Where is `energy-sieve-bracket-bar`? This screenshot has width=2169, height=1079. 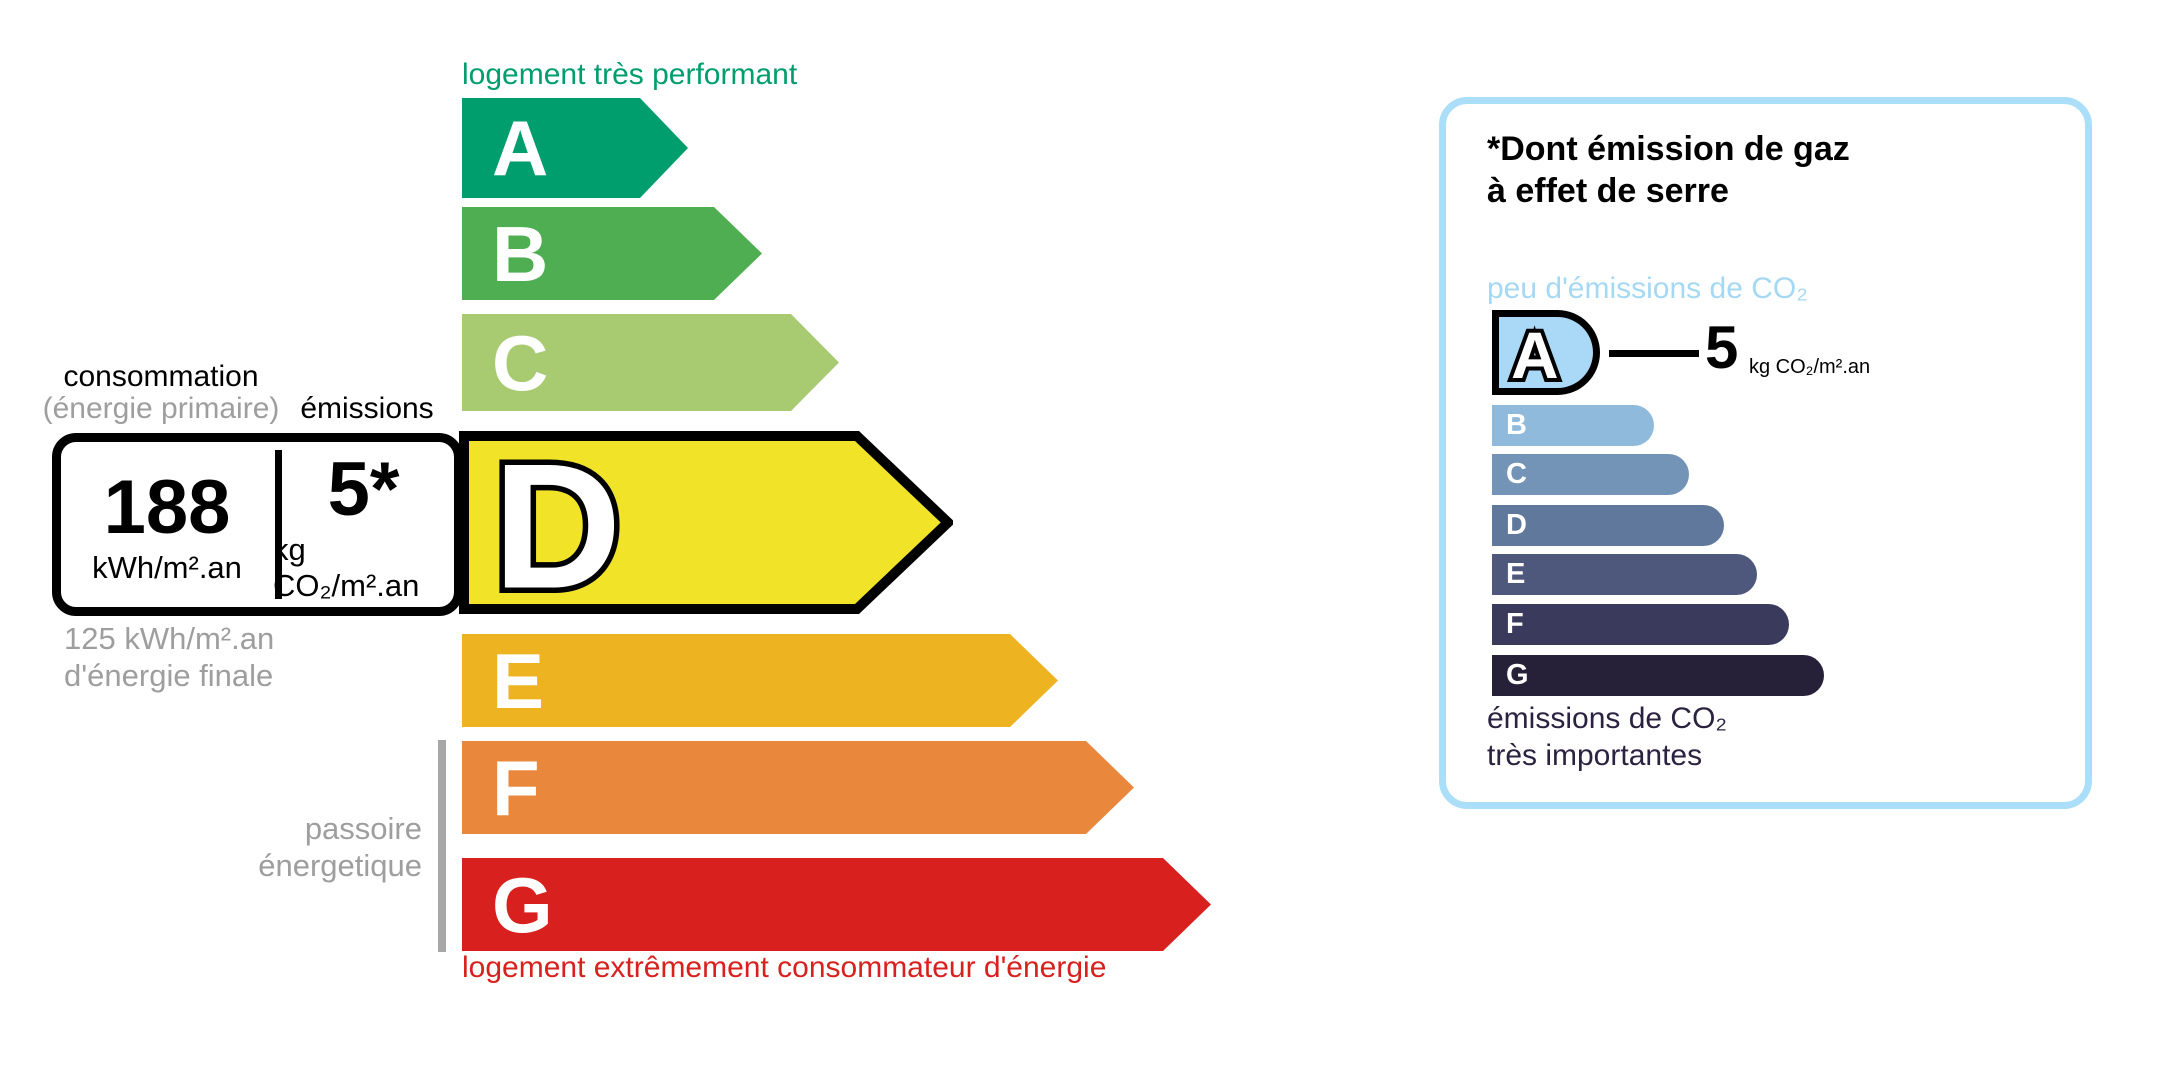 energy-sieve-bracket-bar is located at coordinates (442, 846).